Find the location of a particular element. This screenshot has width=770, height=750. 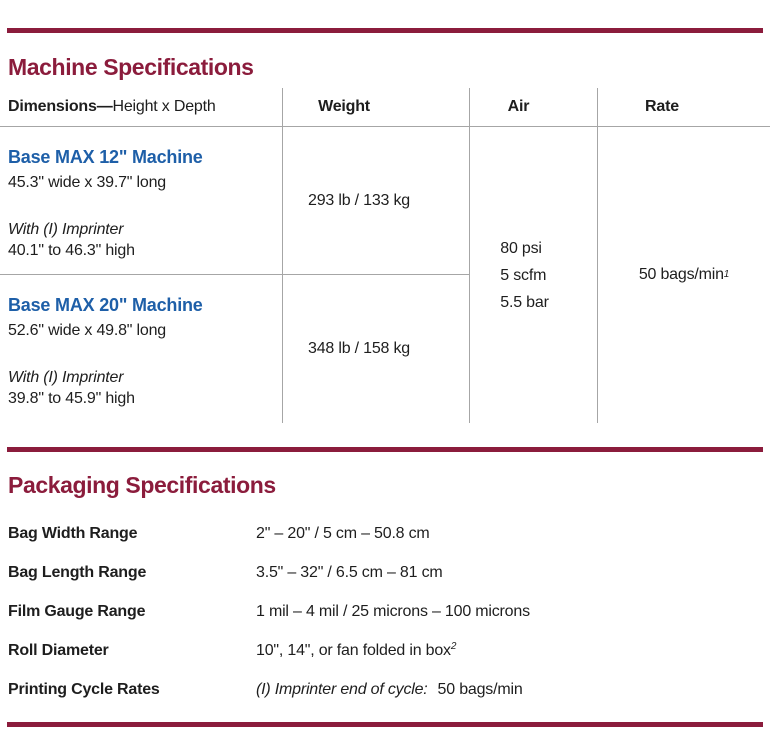

bag-length-range-label: Bag Length Range is located at coordinates (77, 572).